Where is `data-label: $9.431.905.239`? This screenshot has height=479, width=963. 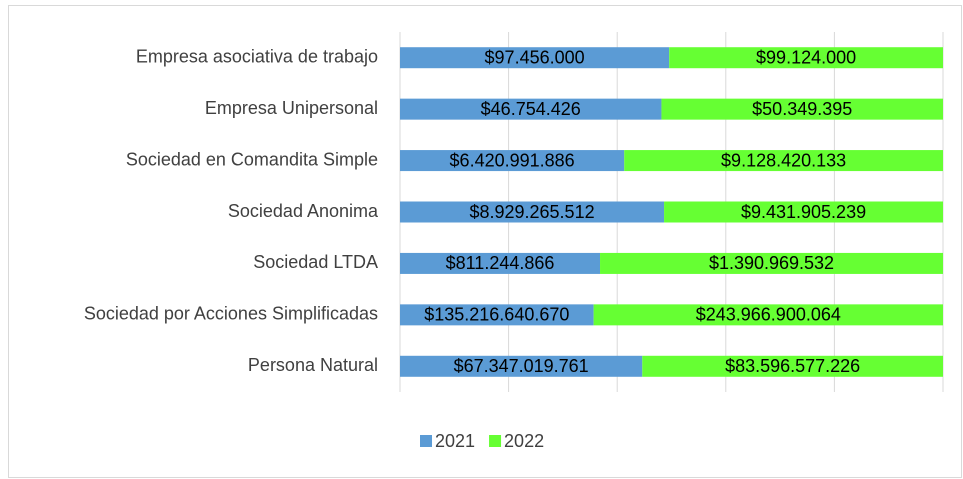 data-label: $9.431.905.239 is located at coordinates (803, 212).